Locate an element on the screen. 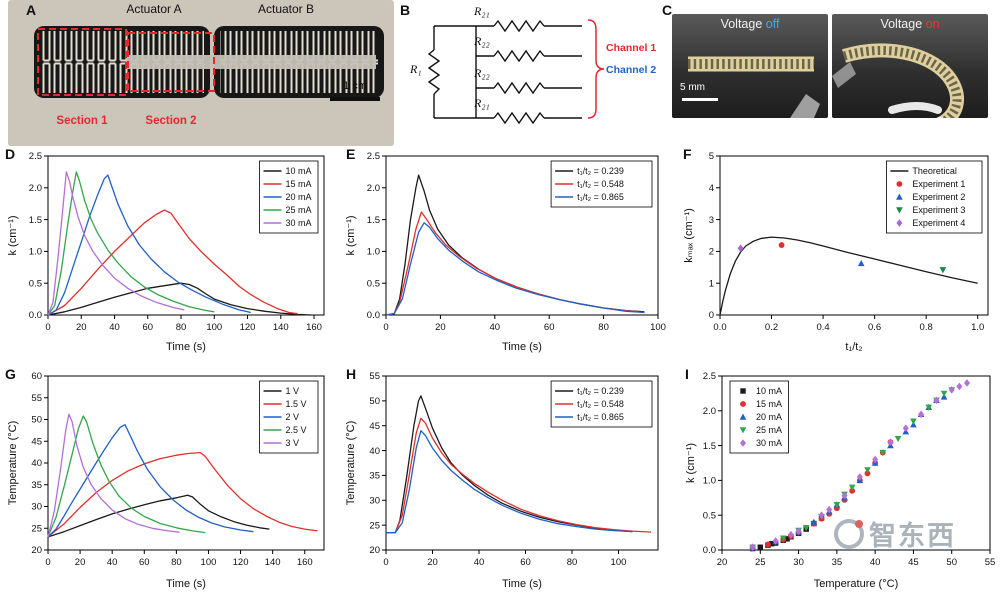 This screenshot has height=595, width=1000. svg-text: 0.4 is located at coordinates (822, 327).